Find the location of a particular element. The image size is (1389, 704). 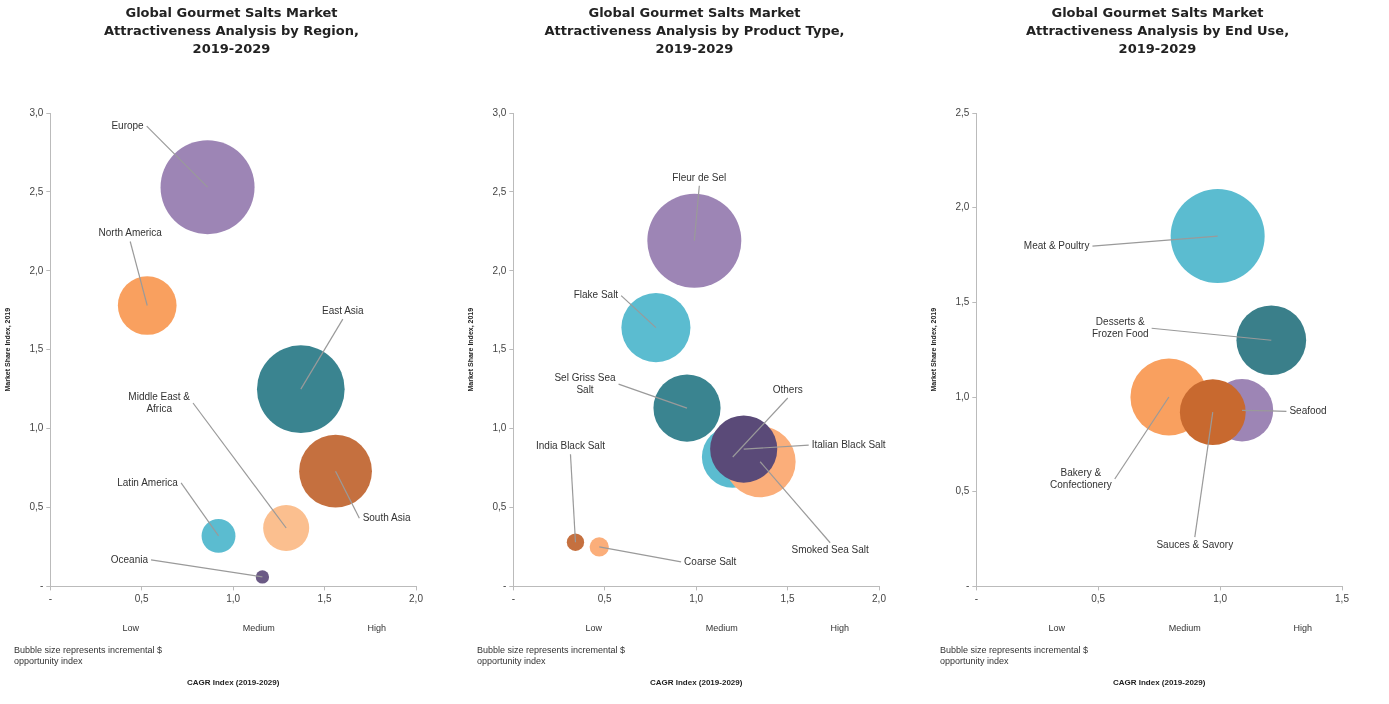

series-label: South Asia is located at coordinates (386, 517).